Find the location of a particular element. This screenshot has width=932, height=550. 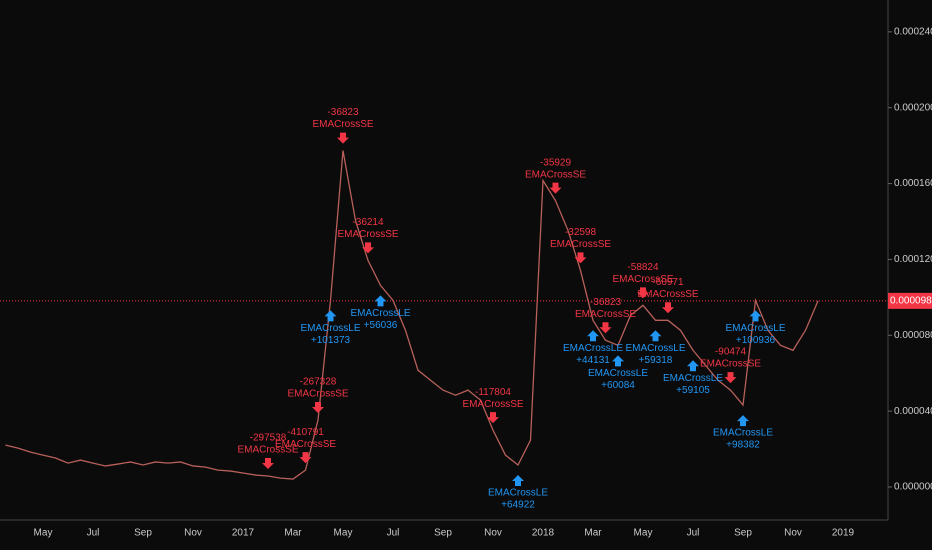

x-tick-label: 2018 is located at coordinates (543, 533).